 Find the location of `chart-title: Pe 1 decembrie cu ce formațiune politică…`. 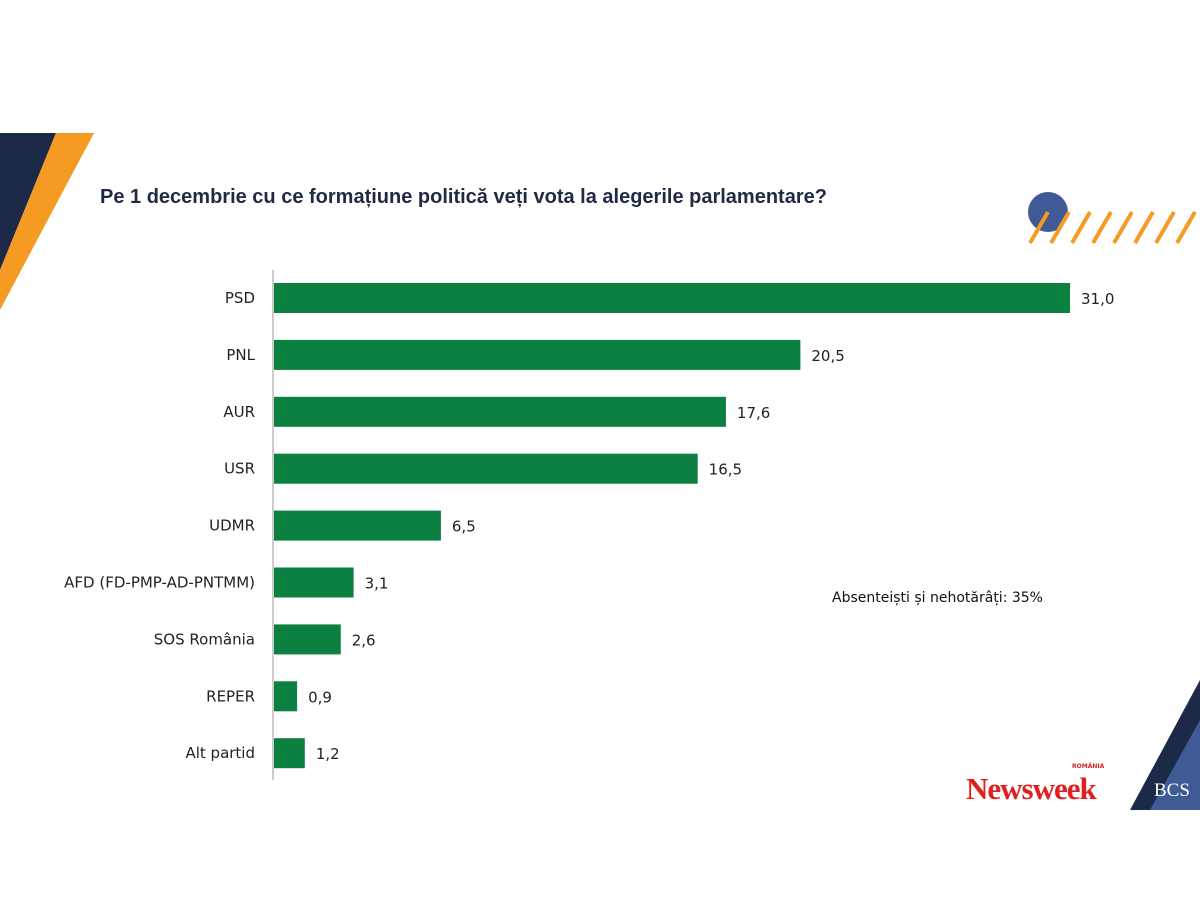

chart-title: Pe 1 decembrie cu ce formațiune politică… is located at coordinates (463, 197).